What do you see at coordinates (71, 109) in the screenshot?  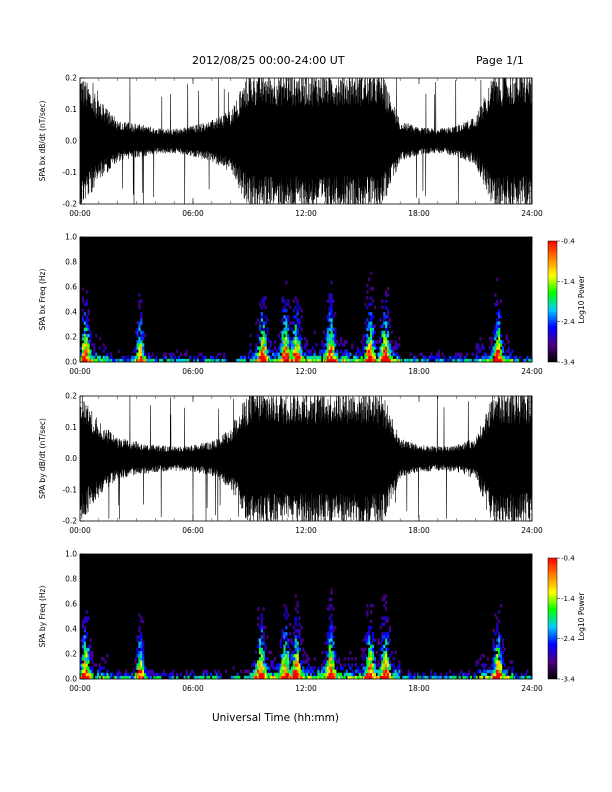 I see `y-tick-label: 0.1` at bounding box center [71, 109].